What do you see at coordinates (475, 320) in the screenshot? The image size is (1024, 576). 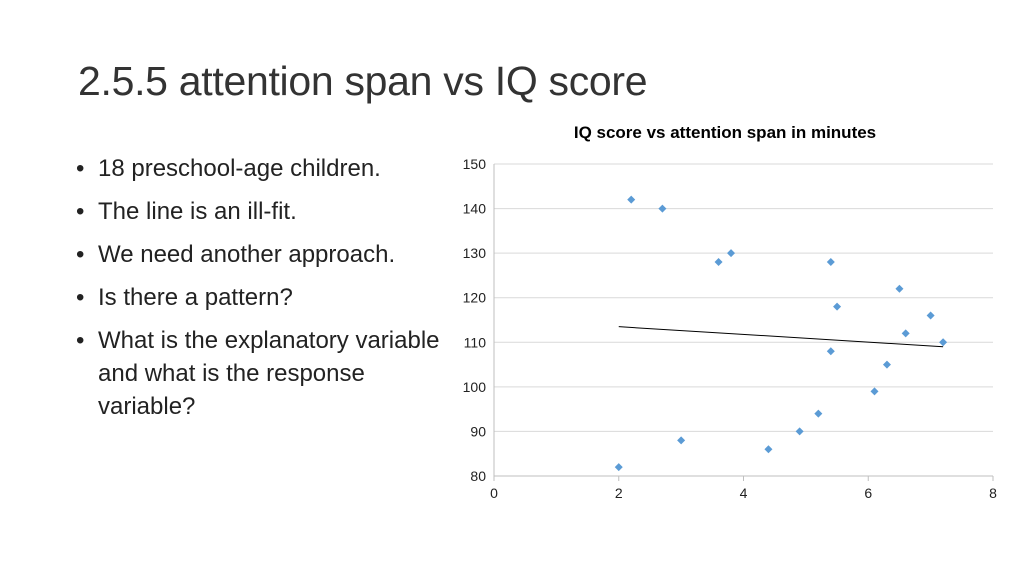 I see `y-axis-ticks: 80 90 100 110 120 130 140 150` at bounding box center [475, 320].